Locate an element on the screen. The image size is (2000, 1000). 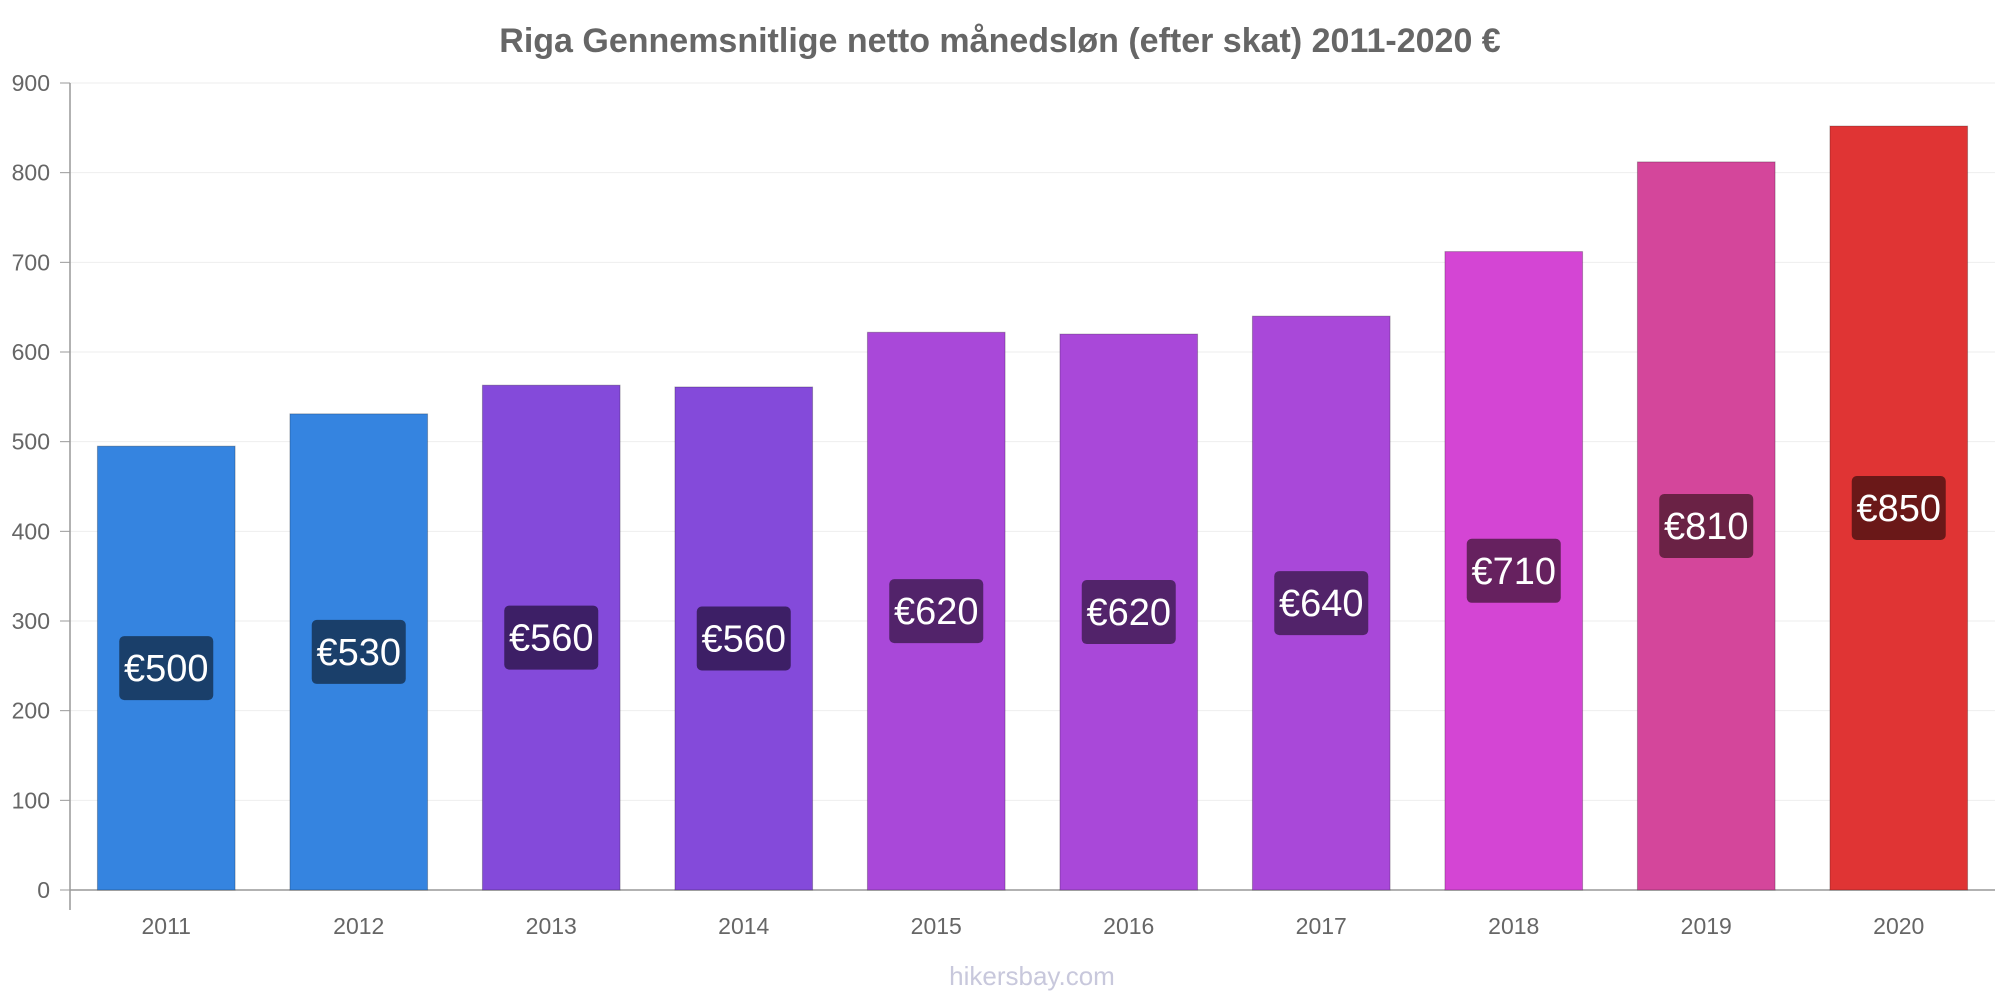
y-tick-labels: 0 100 200 300 400 500 600 700 800 900 is located at coordinates (31, 486).